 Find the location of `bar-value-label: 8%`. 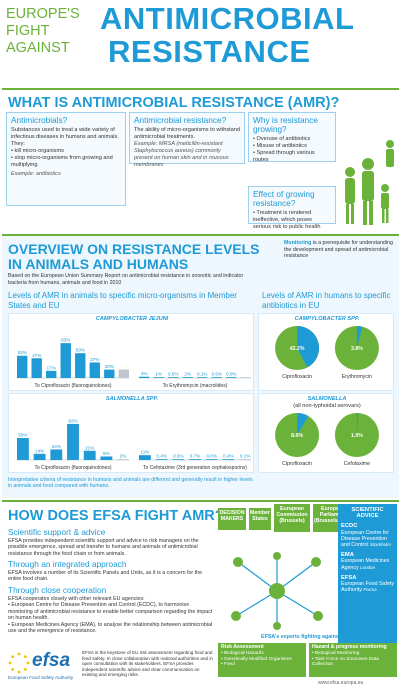

bar-value-label: 8% is located at coordinates (106, 453).